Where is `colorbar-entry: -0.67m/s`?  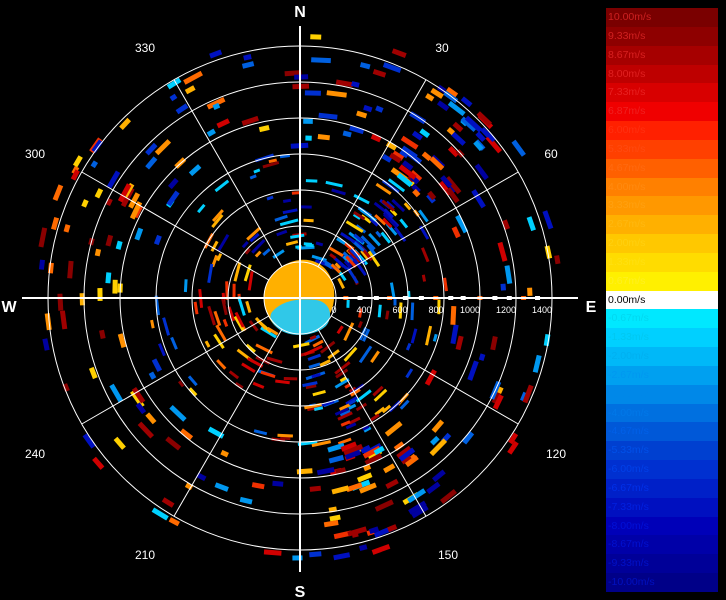 colorbar-entry: -0.67m/s is located at coordinates (662, 319).